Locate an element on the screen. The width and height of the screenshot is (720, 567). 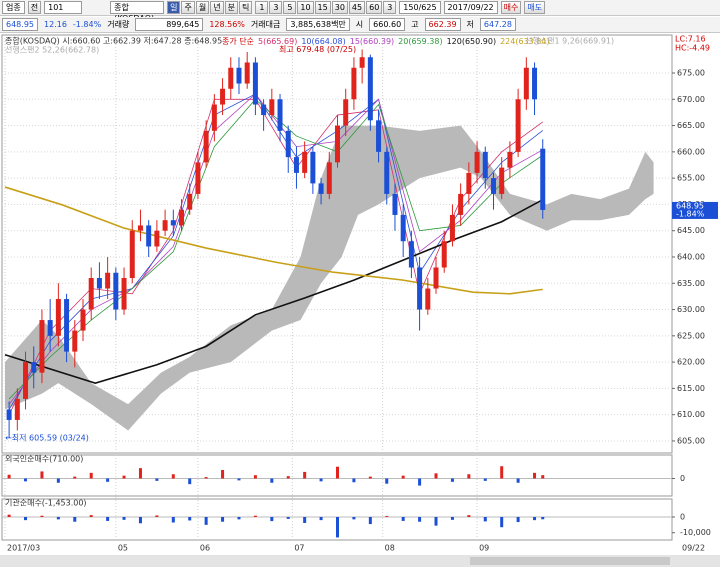
institution-panel is located at coordinates (337, 519).